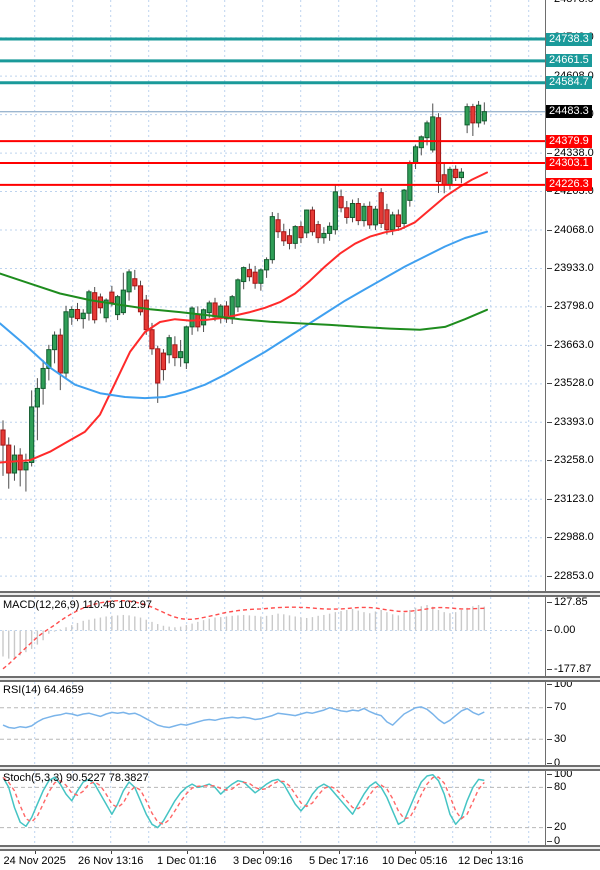  What do you see at coordinates (570, 153) in the screenshot?
I see `price-tick-label: 24338.0` at bounding box center [570, 153].